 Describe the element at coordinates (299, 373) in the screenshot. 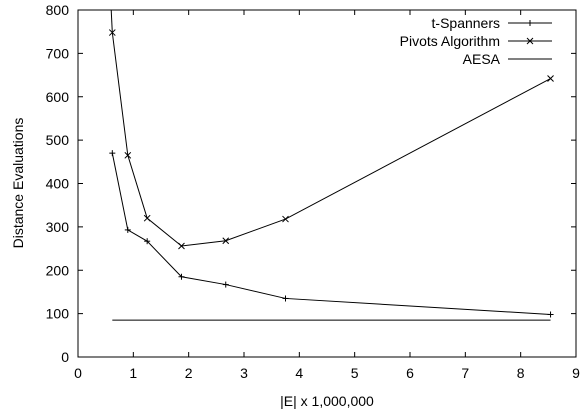

I see `x-tick-label: 4` at that location.